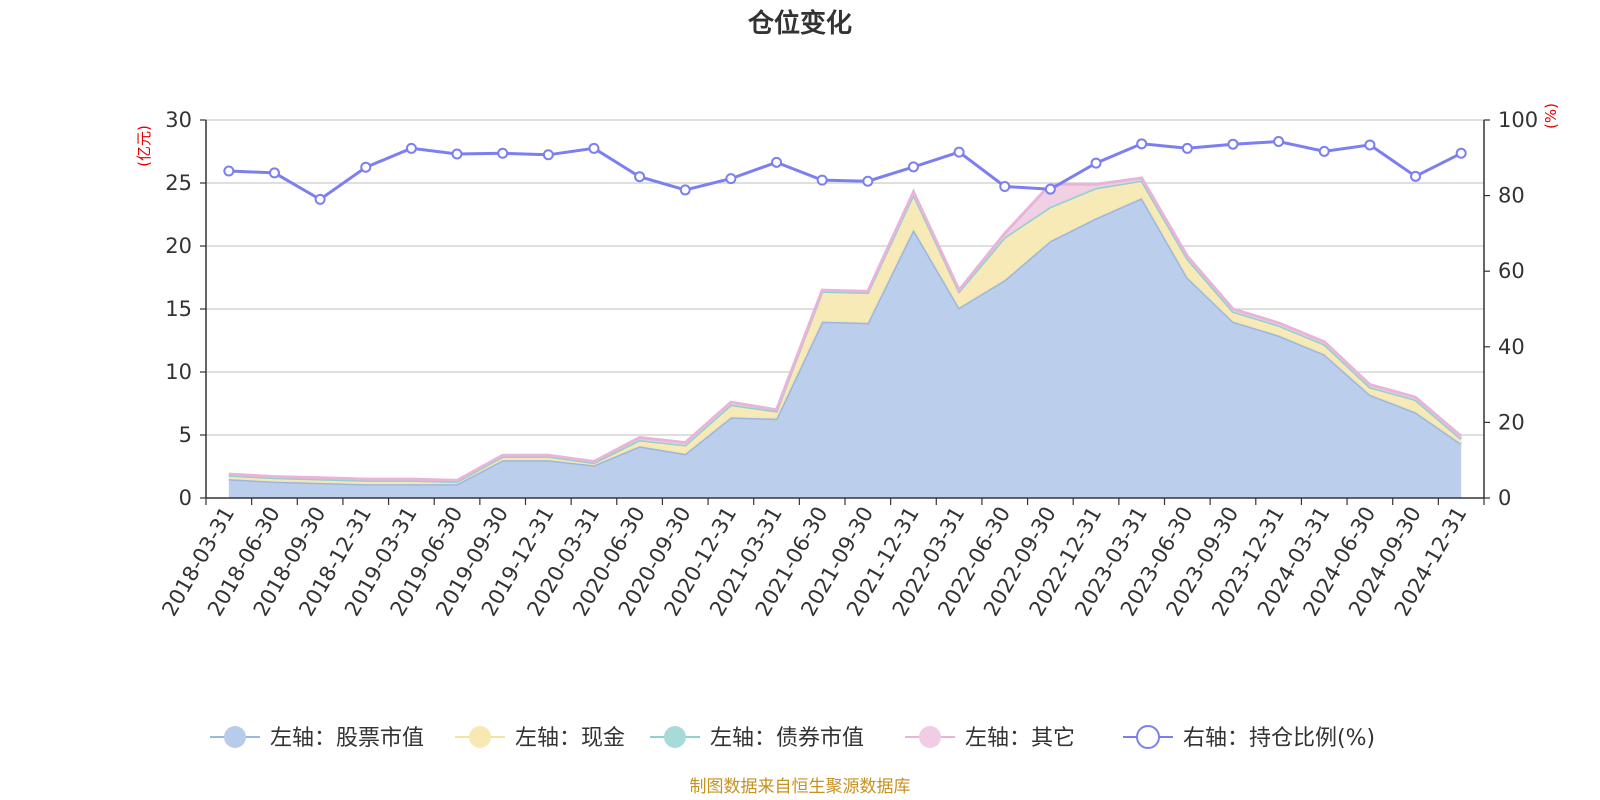 This screenshot has height=800, width=1600. I want to click on legend-label: 左轴：股票市值, so click(347, 738).